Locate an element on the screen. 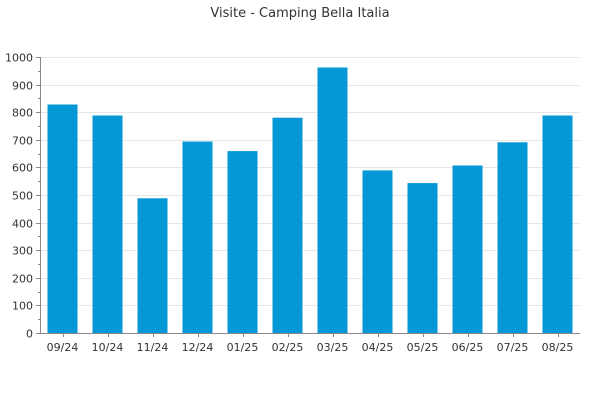  y-tick-label: 500 is located at coordinates (22, 196).